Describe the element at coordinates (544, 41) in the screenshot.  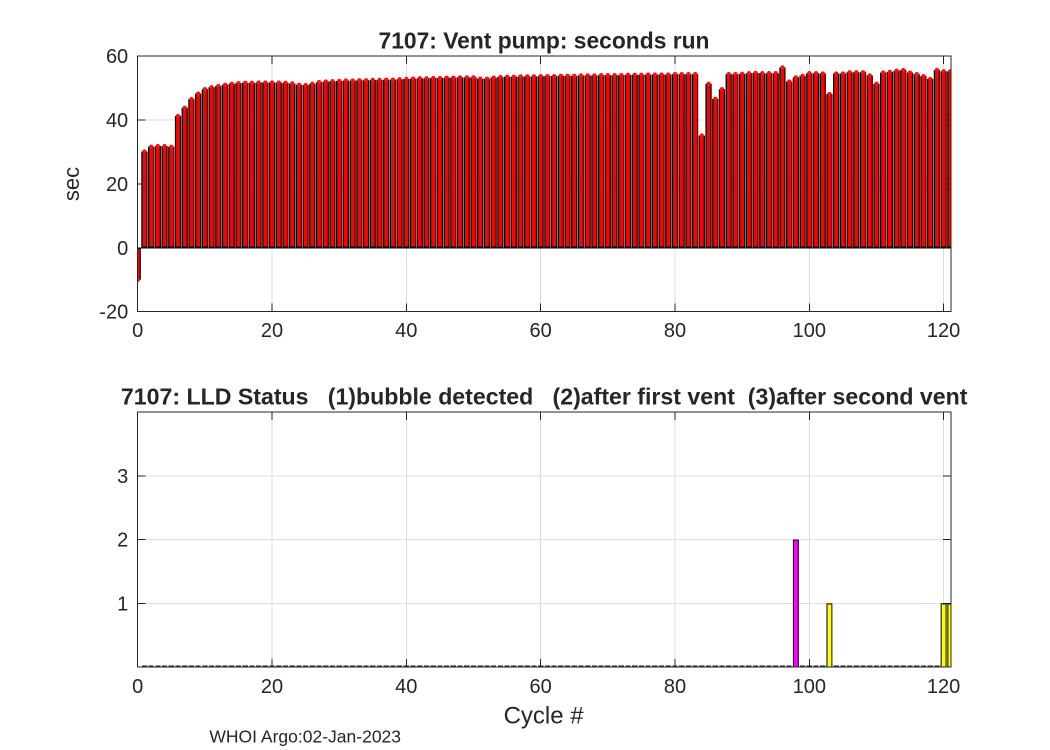
I see `svg-text: 7107: Vent pump: seconds run` at that location.